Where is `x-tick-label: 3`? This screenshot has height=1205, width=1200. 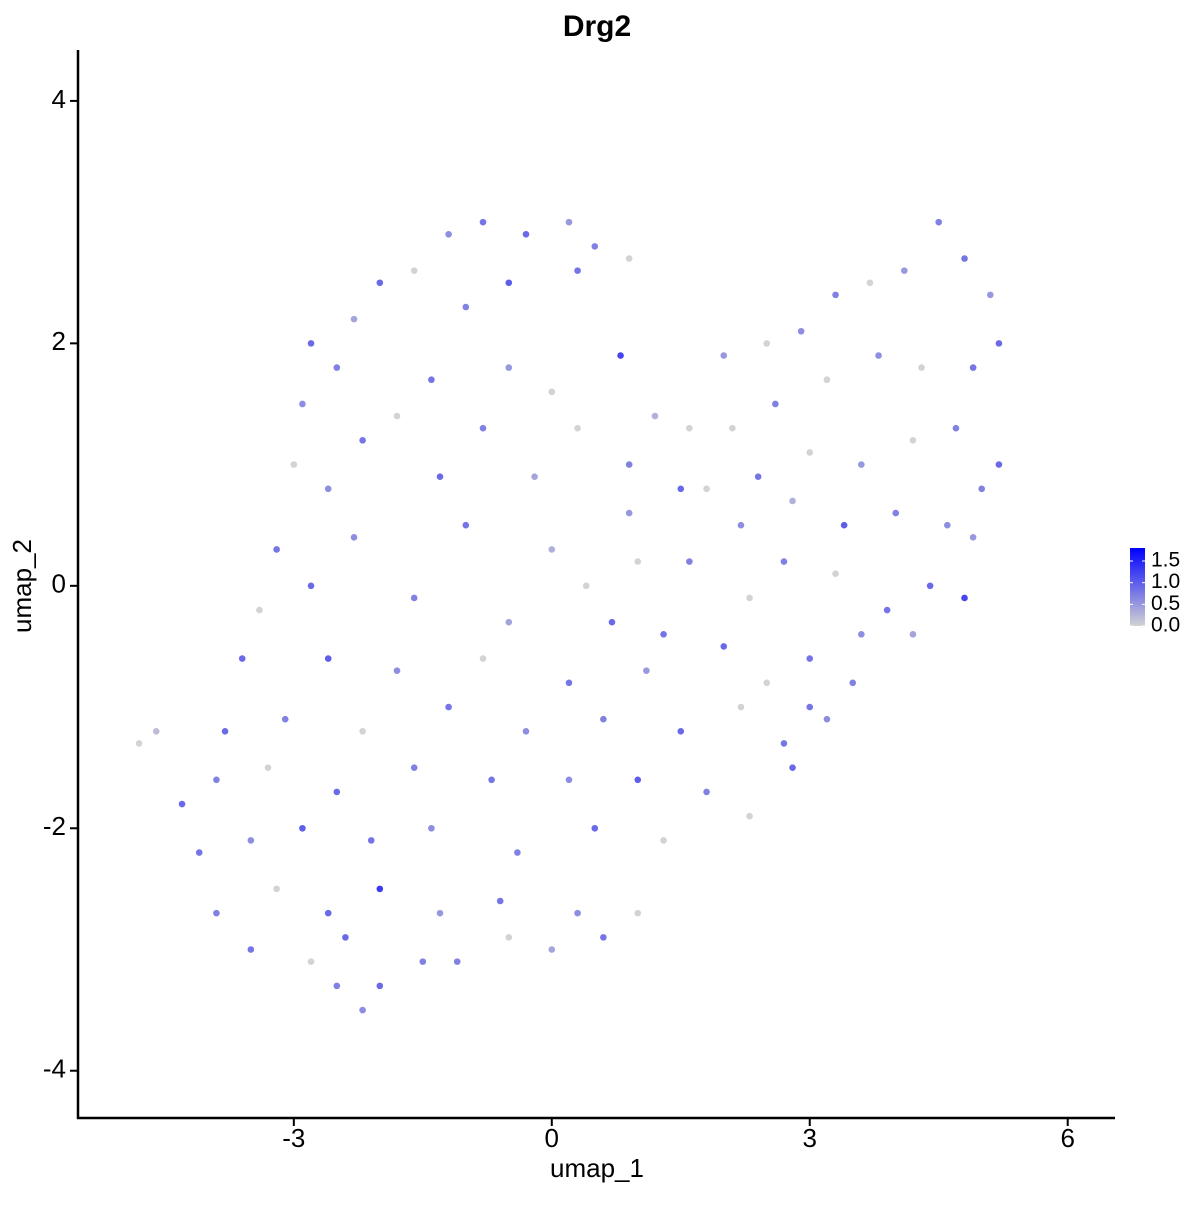
x-tick-label: 3 is located at coordinates (810, 1138).